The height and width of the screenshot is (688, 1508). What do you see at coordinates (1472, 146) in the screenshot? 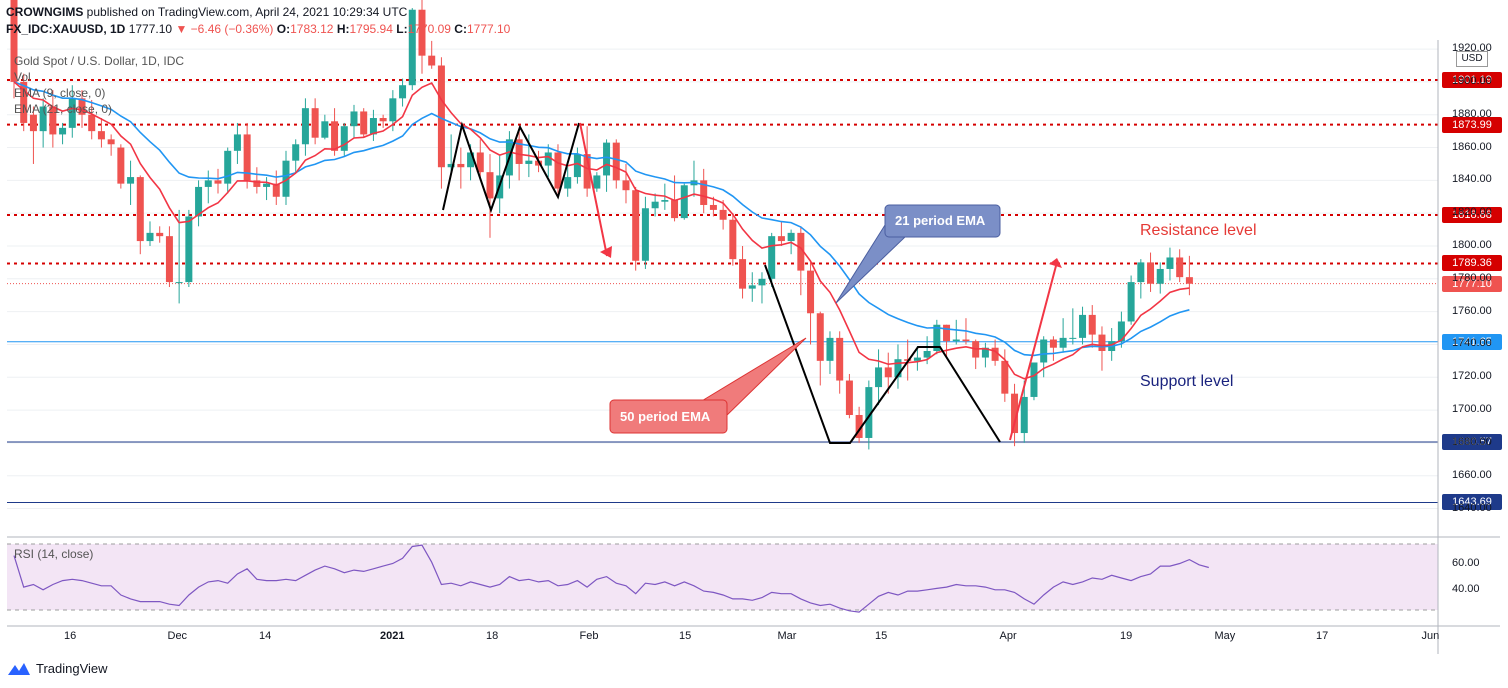
I see `price-tick-label: 1860.00` at bounding box center [1472, 146].